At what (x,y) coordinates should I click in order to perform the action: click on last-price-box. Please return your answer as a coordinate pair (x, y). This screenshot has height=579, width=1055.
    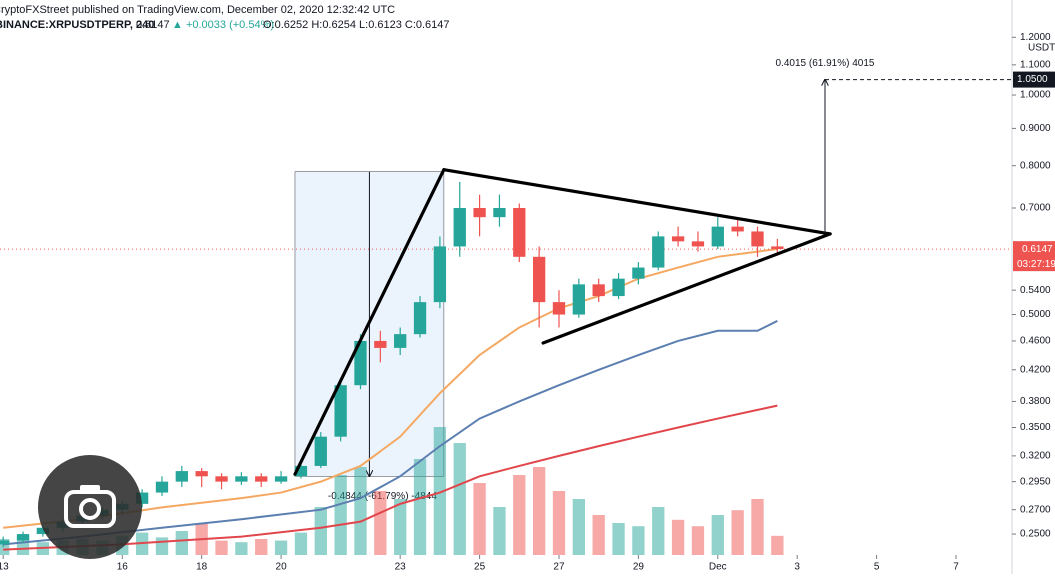
    Looking at the image, I should click on (1034, 256).